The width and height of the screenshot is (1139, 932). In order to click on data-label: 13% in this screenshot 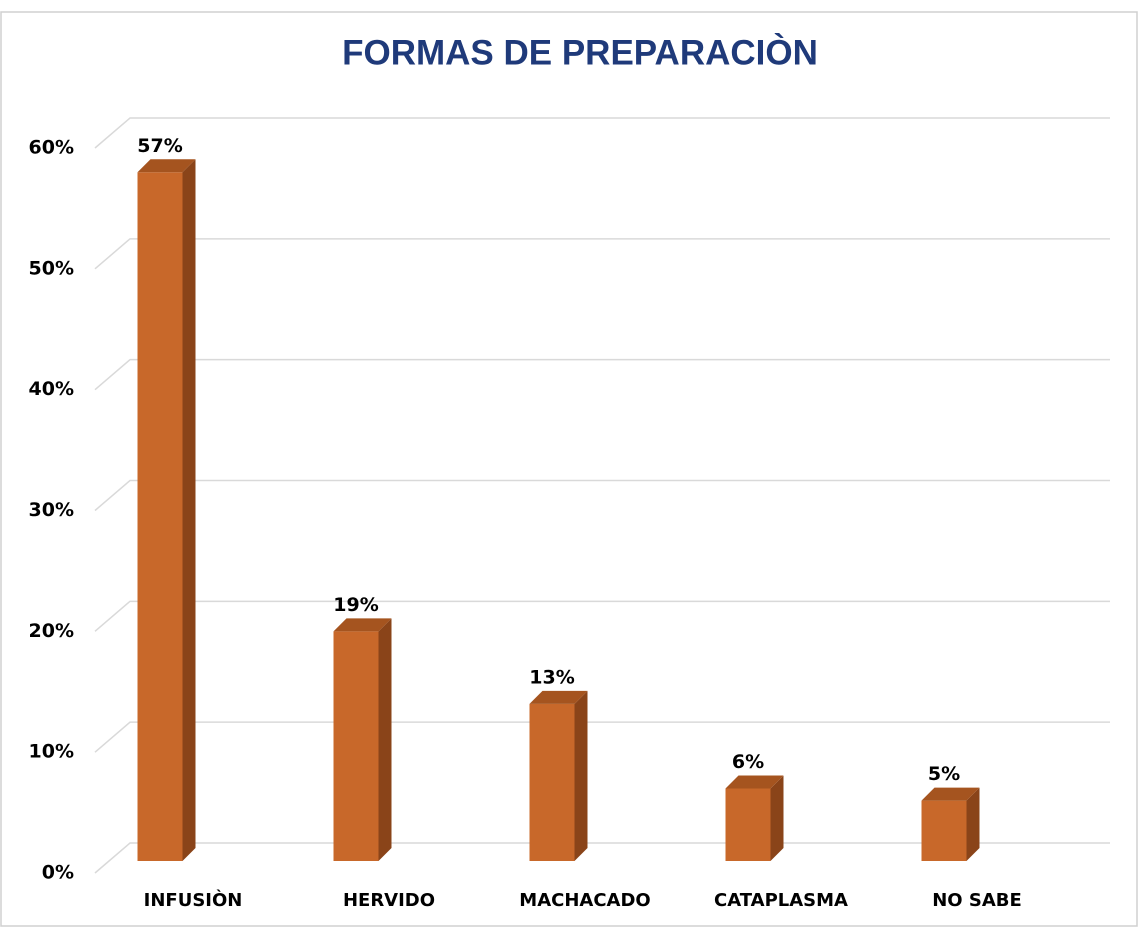, I will do `click(551, 677)`.